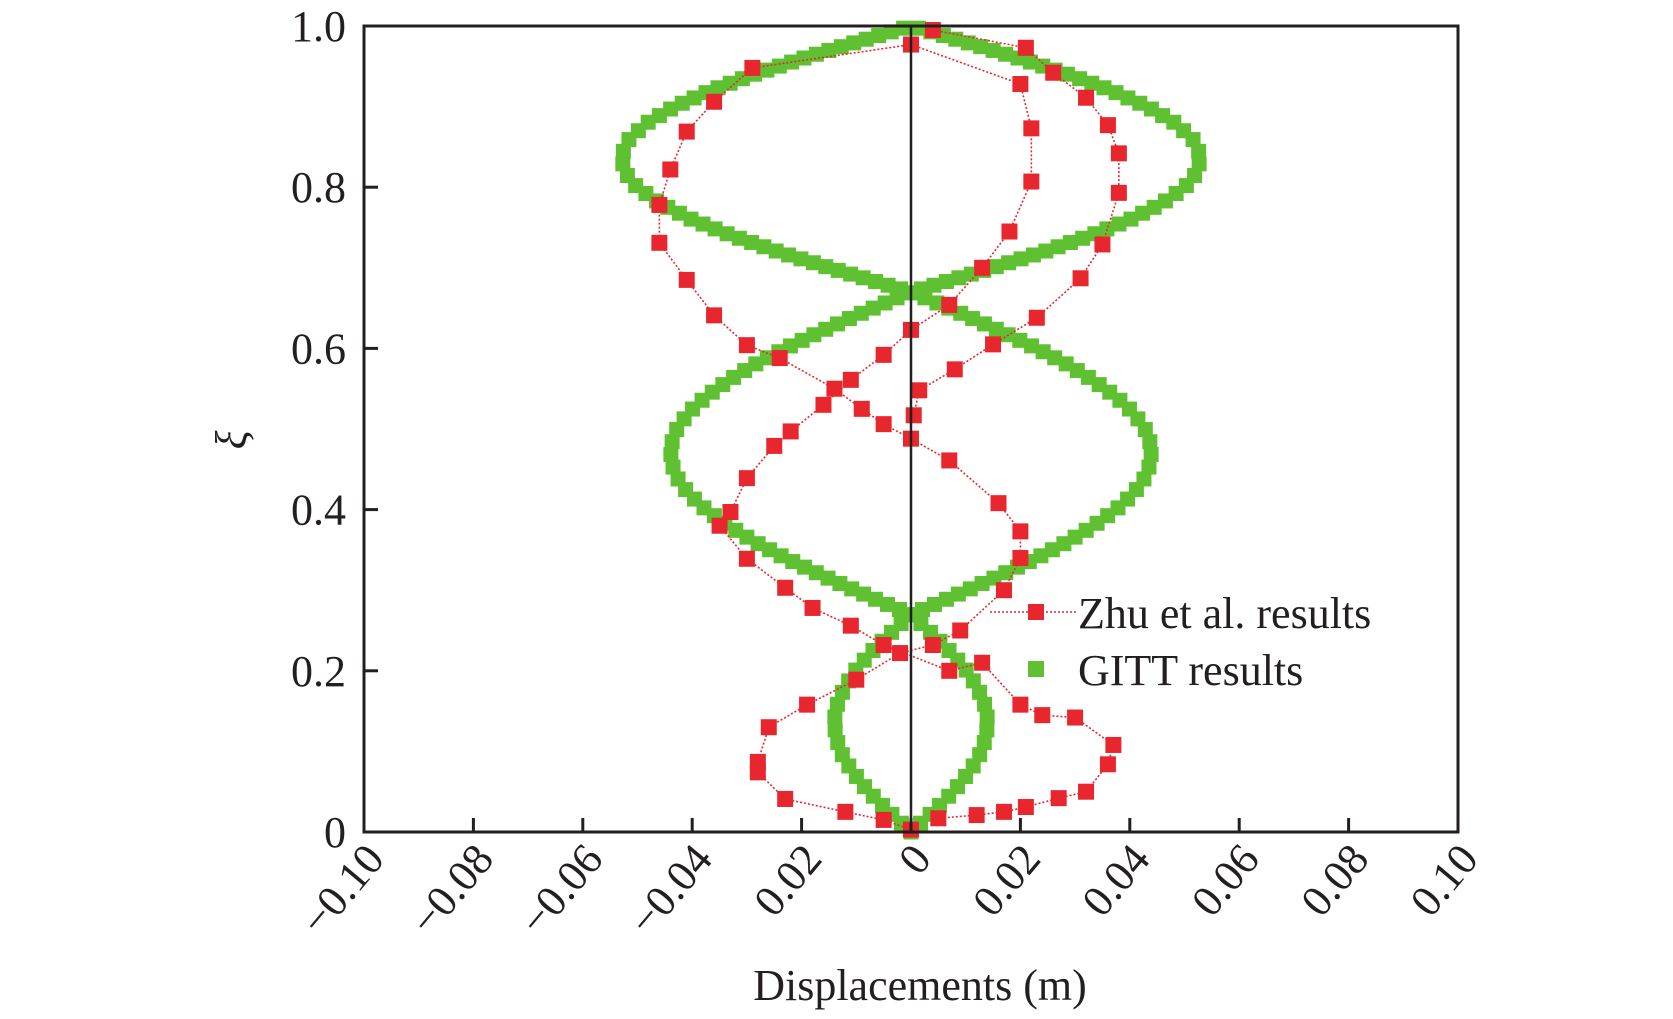 The width and height of the screenshot is (1673, 1019). What do you see at coordinates (1334, 880) in the screenshot?
I see `x-tick-label: 0.08` at bounding box center [1334, 880].